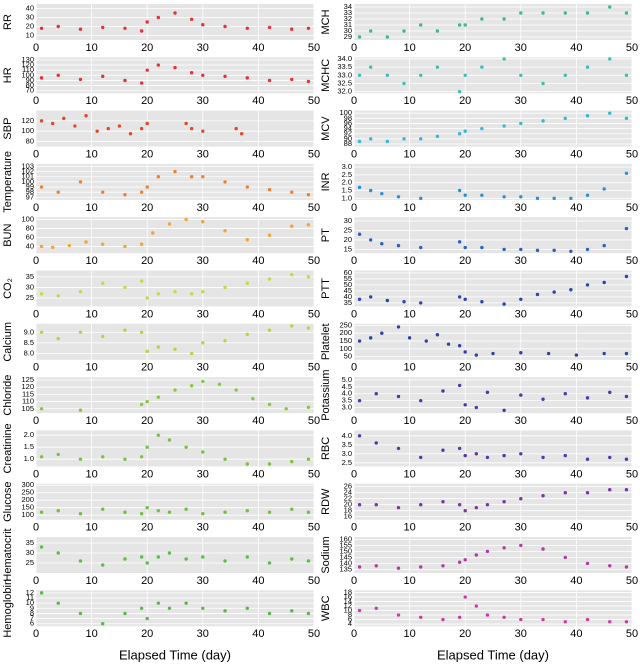 The width and height of the screenshot is (640, 666). I want to click on y-tick-label: 105, so click(27, 408).